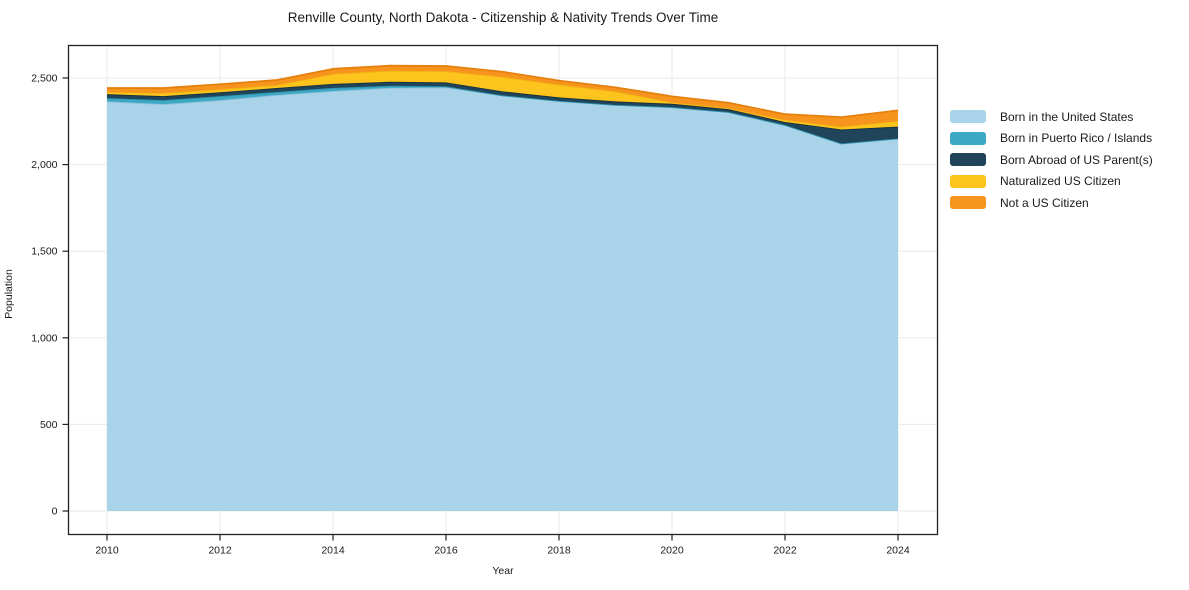 The width and height of the screenshot is (1189, 590). I want to click on x-axis-label: Year, so click(503, 571).